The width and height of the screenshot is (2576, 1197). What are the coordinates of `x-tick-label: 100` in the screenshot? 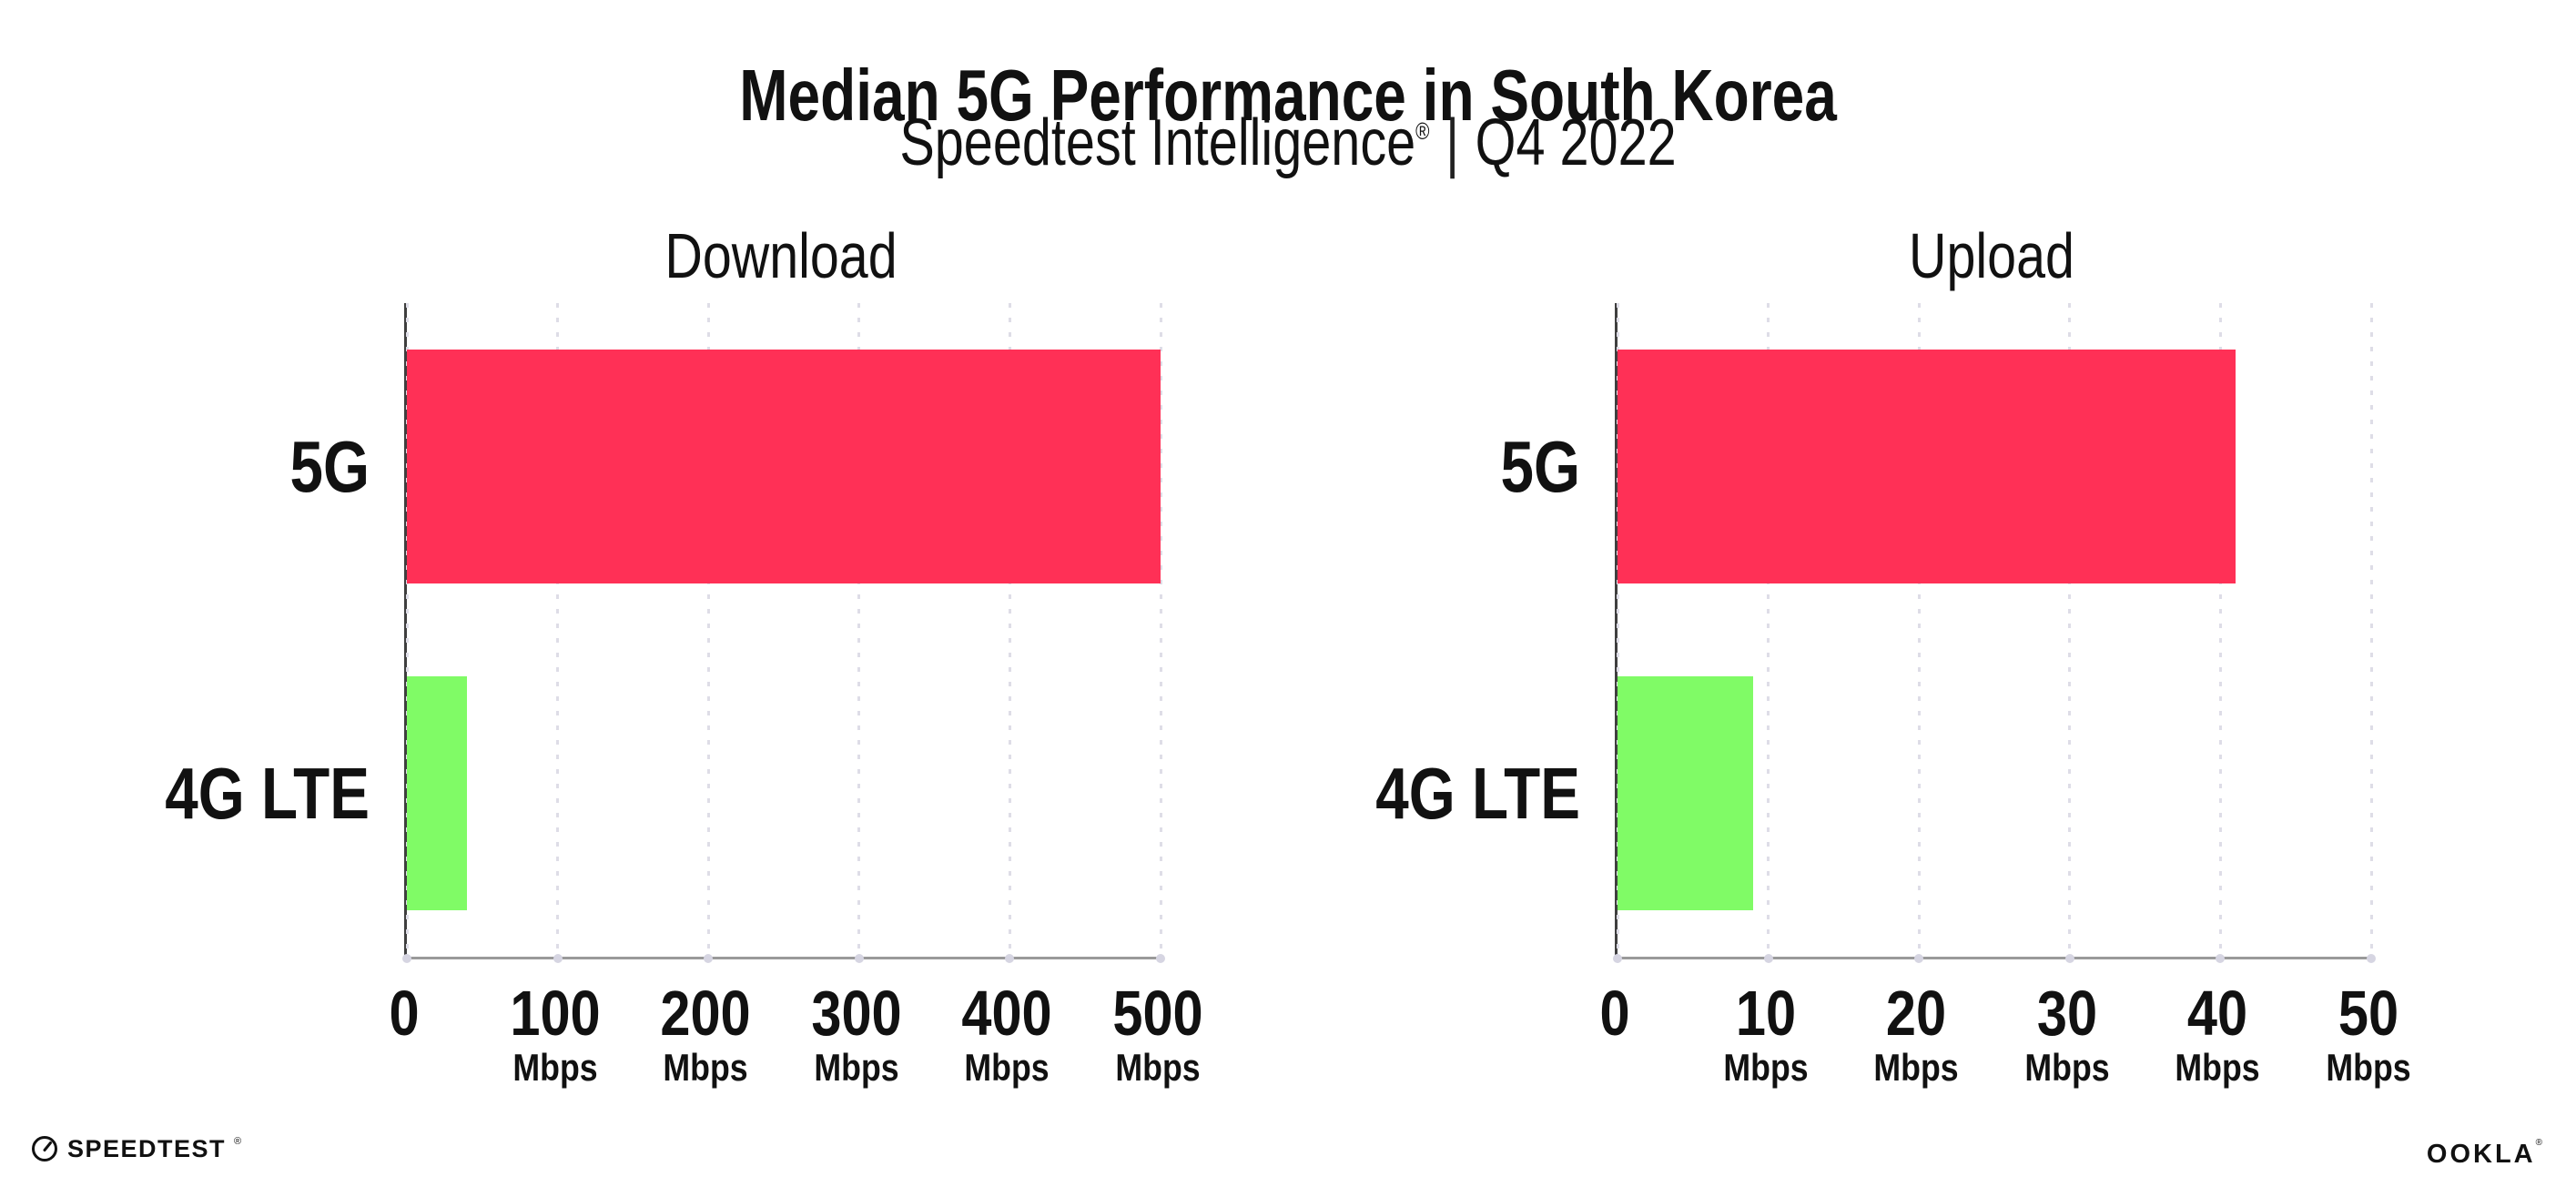 It's located at (555, 1014).